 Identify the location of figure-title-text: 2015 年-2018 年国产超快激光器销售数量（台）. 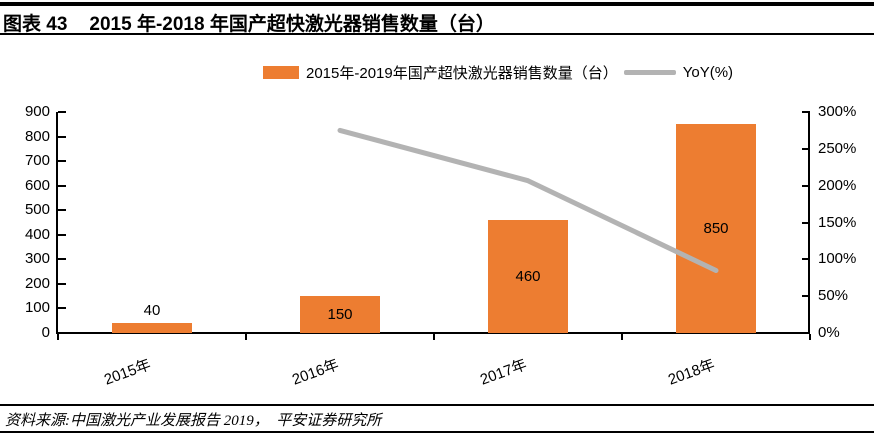
(292, 24).